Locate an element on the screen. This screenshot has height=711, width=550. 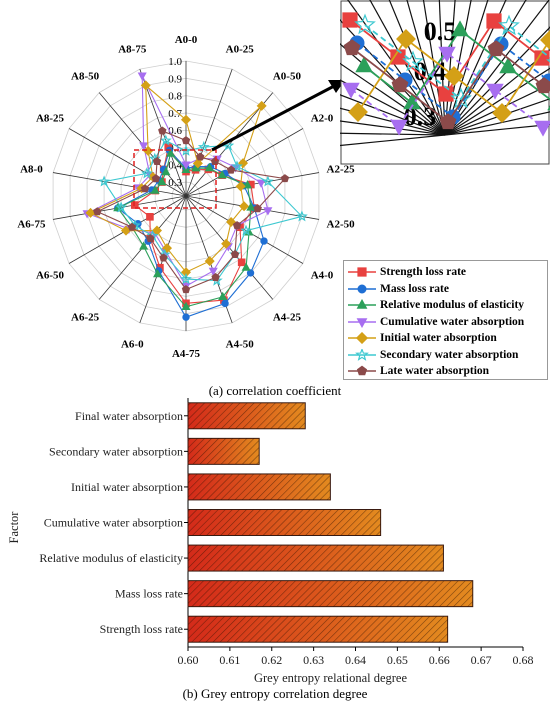
radar-category-label: A0-0 is located at coordinates (186, 40).